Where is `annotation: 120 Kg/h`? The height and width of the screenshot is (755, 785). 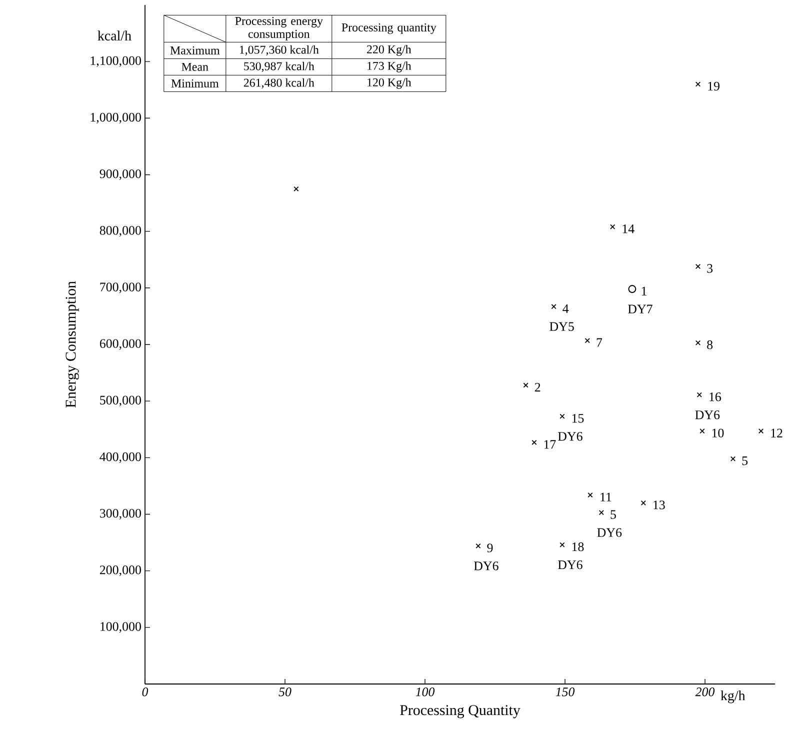 annotation: 120 Kg/h is located at coordinates (390, 83).